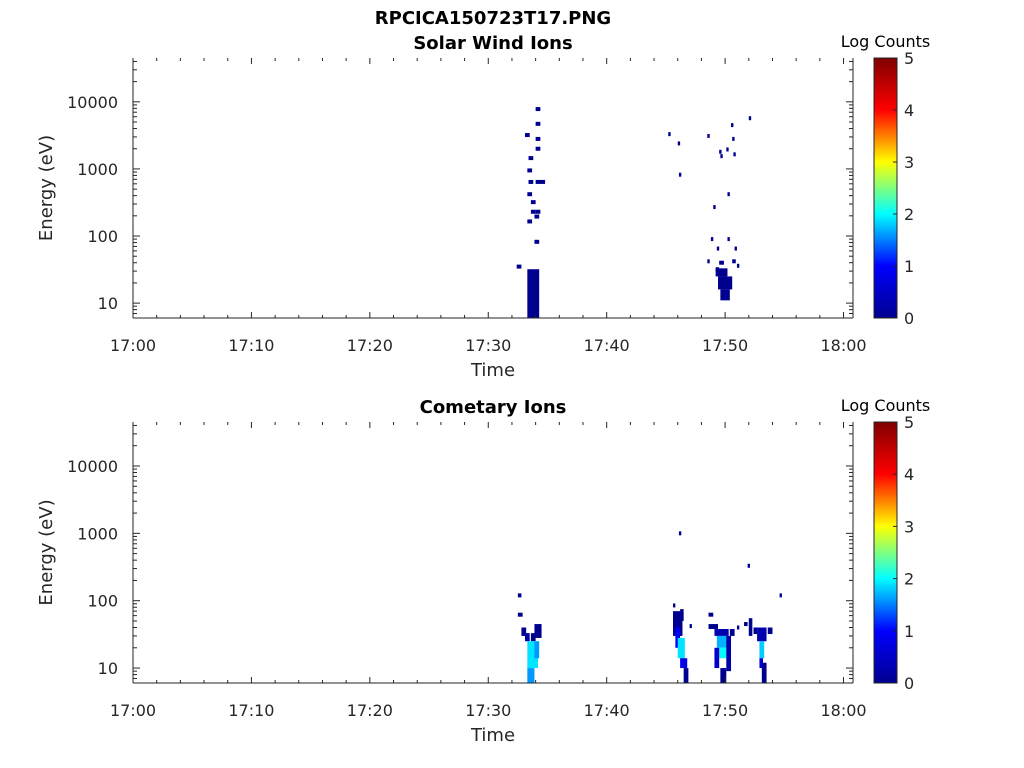  I want to click on y-axis-label: Energy (eV), so click(46, 552).